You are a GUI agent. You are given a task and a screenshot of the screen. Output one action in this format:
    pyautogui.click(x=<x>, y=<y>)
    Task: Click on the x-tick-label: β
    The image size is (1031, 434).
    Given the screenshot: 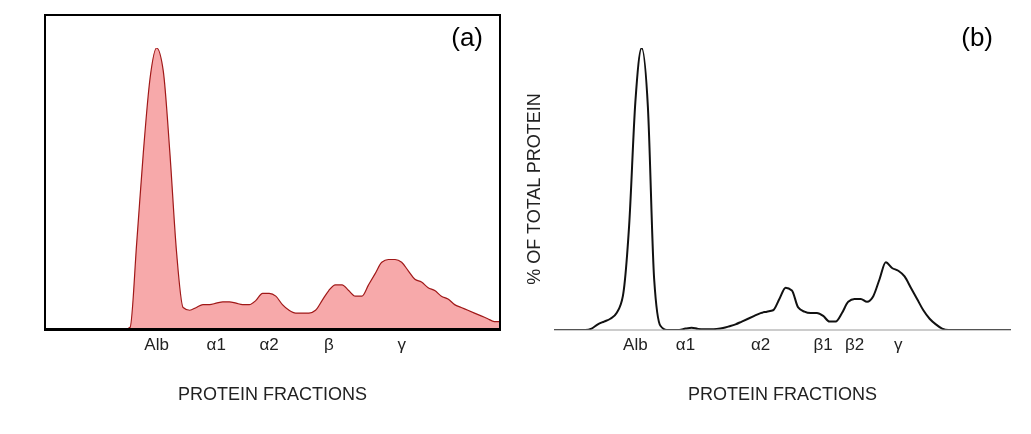 What is the action you would take?
    pyautogui.click(x=328, y=345)
    